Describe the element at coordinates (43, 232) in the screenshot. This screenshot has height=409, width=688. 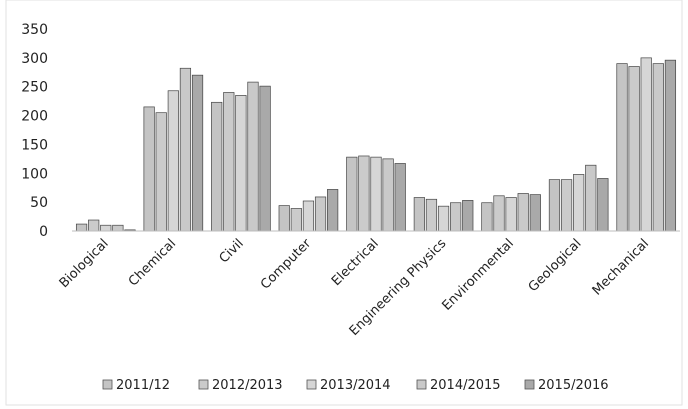
I see `y-tick-label: 0` at that location.